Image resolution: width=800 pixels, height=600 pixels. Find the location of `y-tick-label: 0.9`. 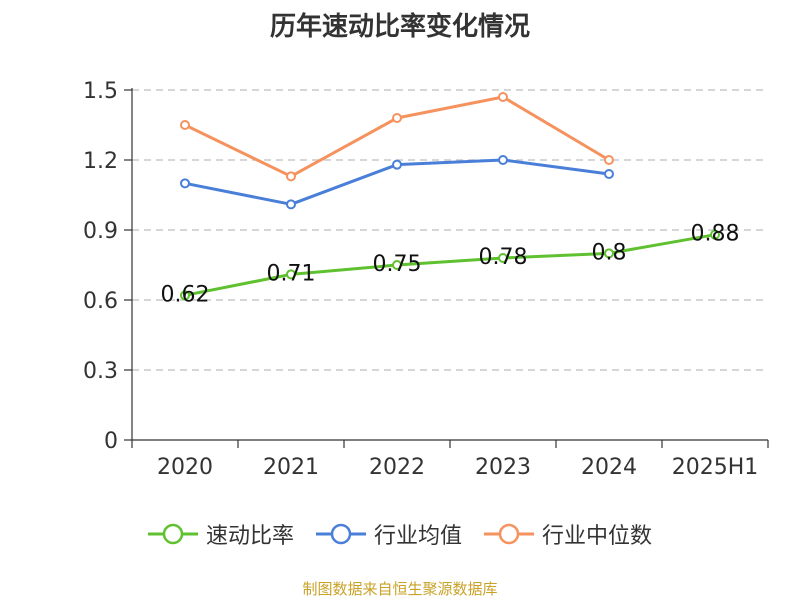

y-tick-label: 0.9 is located at coordinates (100, 231).